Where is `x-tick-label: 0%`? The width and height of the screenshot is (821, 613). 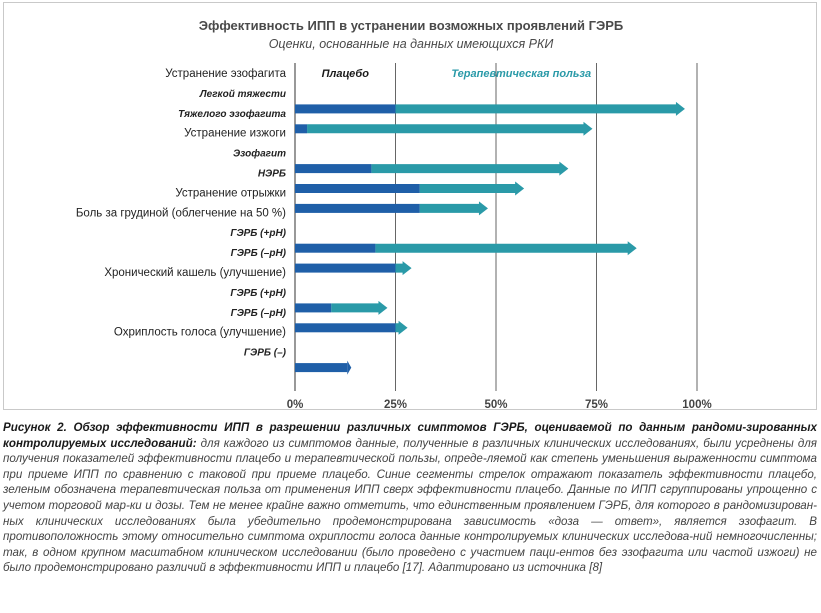 x-tick-label: 0% is located at coordinates (295, 405).